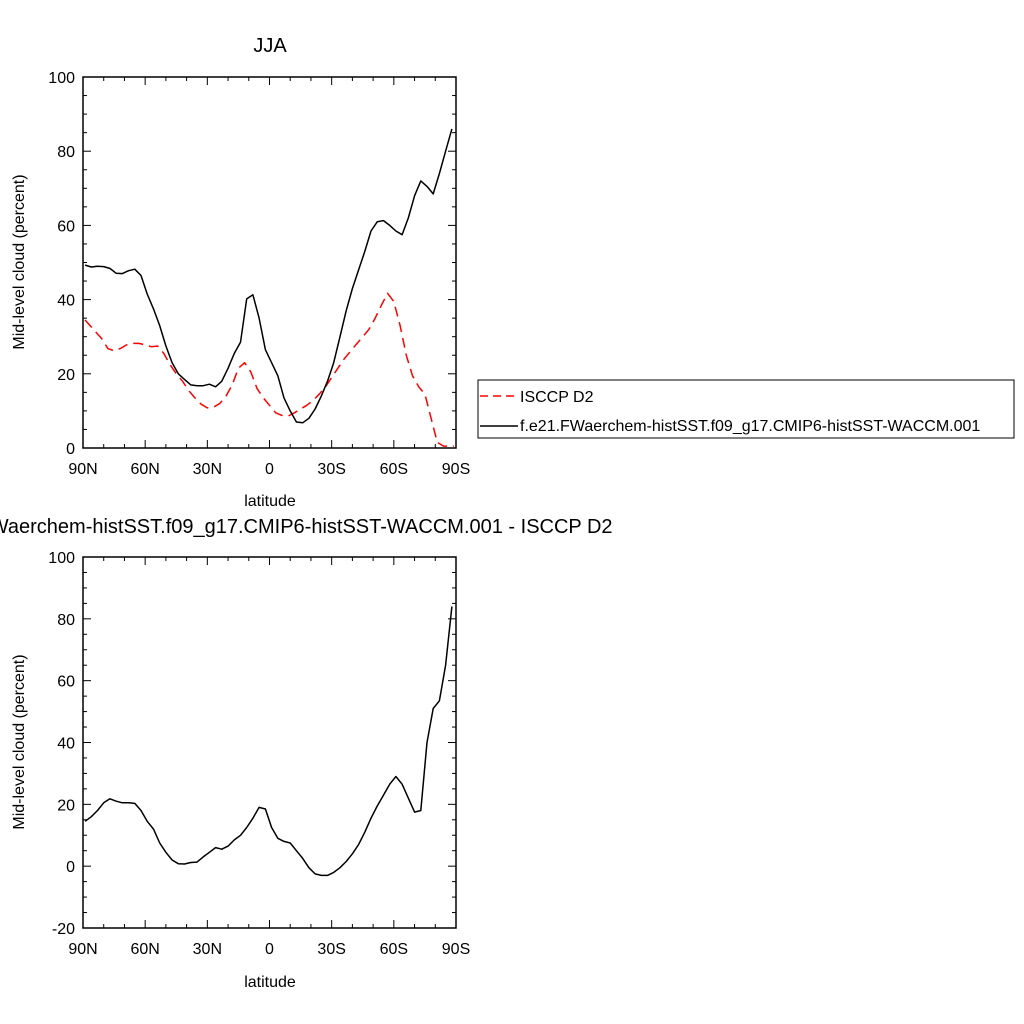 Image resolution: width=1024 pixels, height=1024 pixels. What do you see at coordinates (269, 949) in the screenshot?
I see `bottom-x-tick-label: 0` at bounding box center [269, 949].